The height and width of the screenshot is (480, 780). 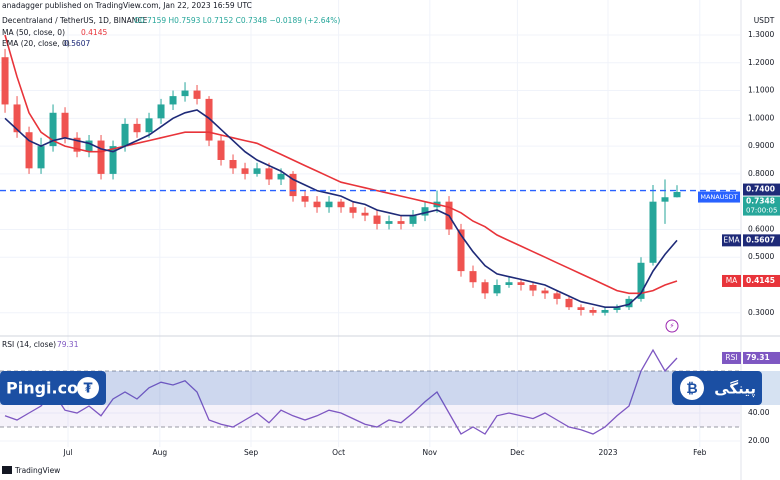 What do you see at coordinates (37, 470) in the screenshot?
I see `footer-brand: TradingView` at bounding box center [37, 470].